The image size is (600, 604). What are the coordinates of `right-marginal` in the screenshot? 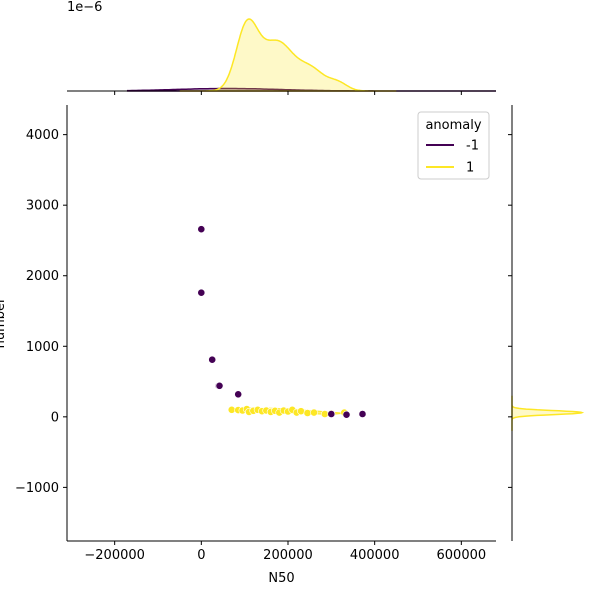 It's located at (546, 323).